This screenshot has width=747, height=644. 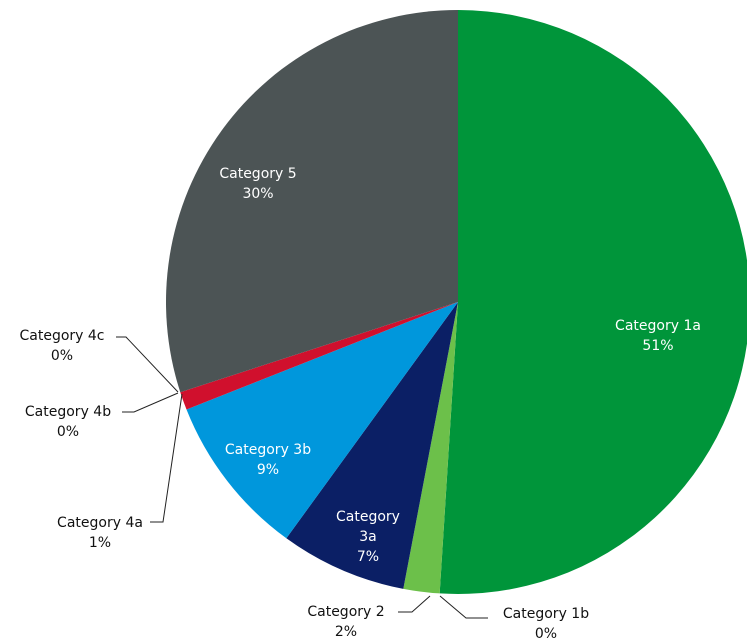 What do you see at coordinates (268, 460) in the screenshot?
I see `slice-label: Category 3b 9%` at bounding box center [268, 460].